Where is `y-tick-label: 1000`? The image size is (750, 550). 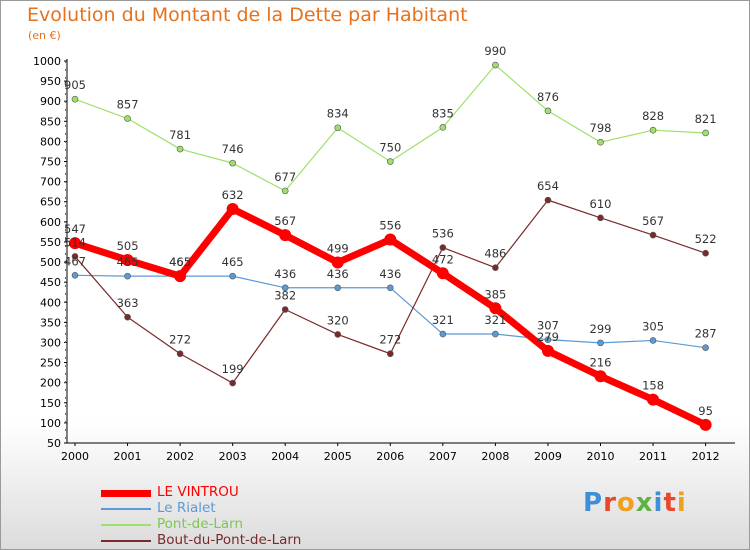 y-tick-label: 1000 is located at coordinates (47, 61).